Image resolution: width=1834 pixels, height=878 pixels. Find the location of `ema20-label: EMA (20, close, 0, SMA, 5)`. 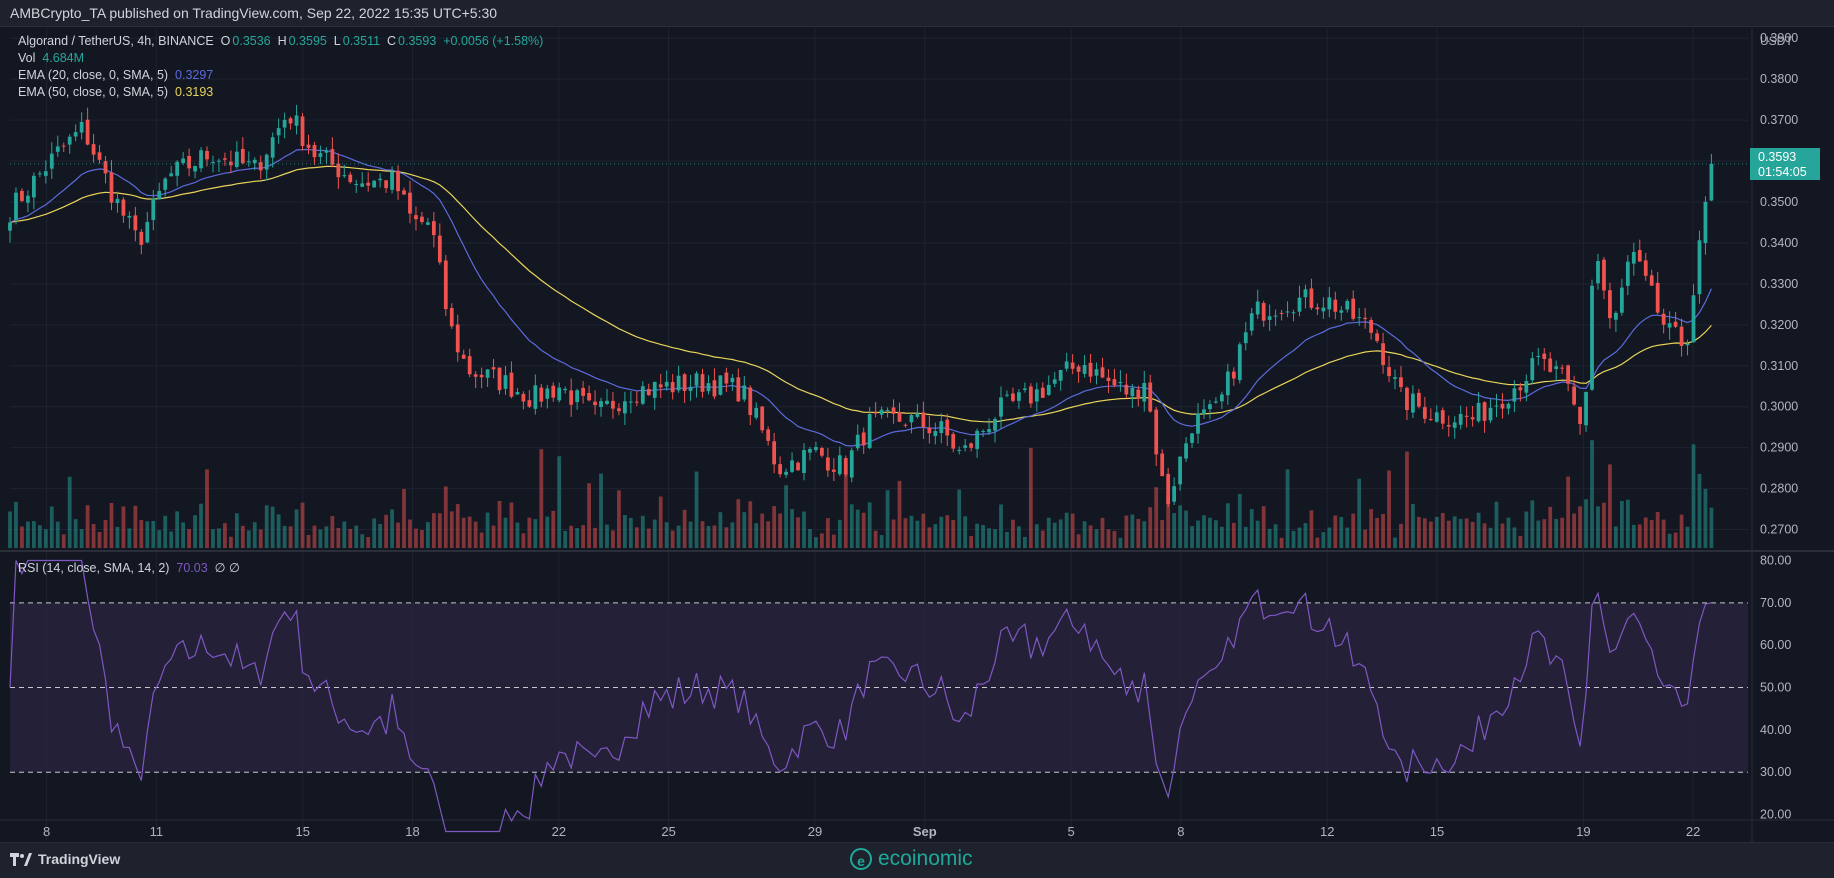

ema20-label: EMA (20, close, 0, SMA, 5) is located at coordinates (93, 75).